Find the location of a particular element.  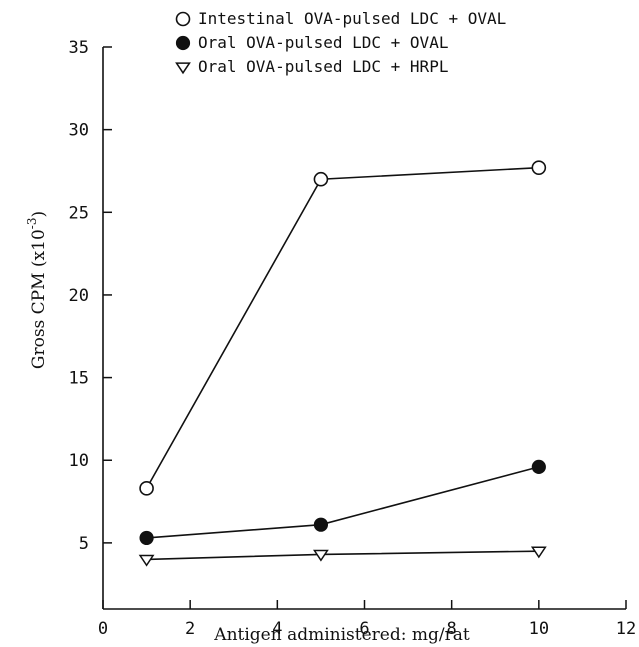

legend-item: Intestinal OVA-pulsed LDC + OVAL is located at coordinates (340, 18).